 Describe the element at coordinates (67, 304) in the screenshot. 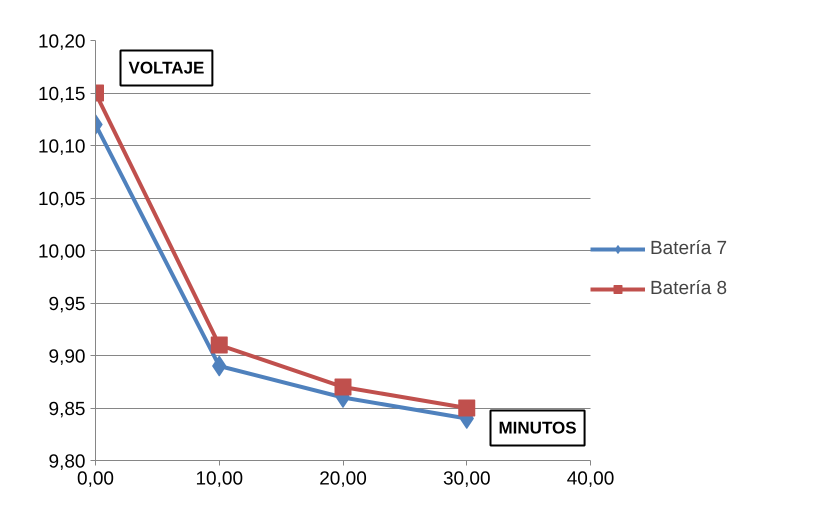

I see `y-tick-label: 9,95` at that location.